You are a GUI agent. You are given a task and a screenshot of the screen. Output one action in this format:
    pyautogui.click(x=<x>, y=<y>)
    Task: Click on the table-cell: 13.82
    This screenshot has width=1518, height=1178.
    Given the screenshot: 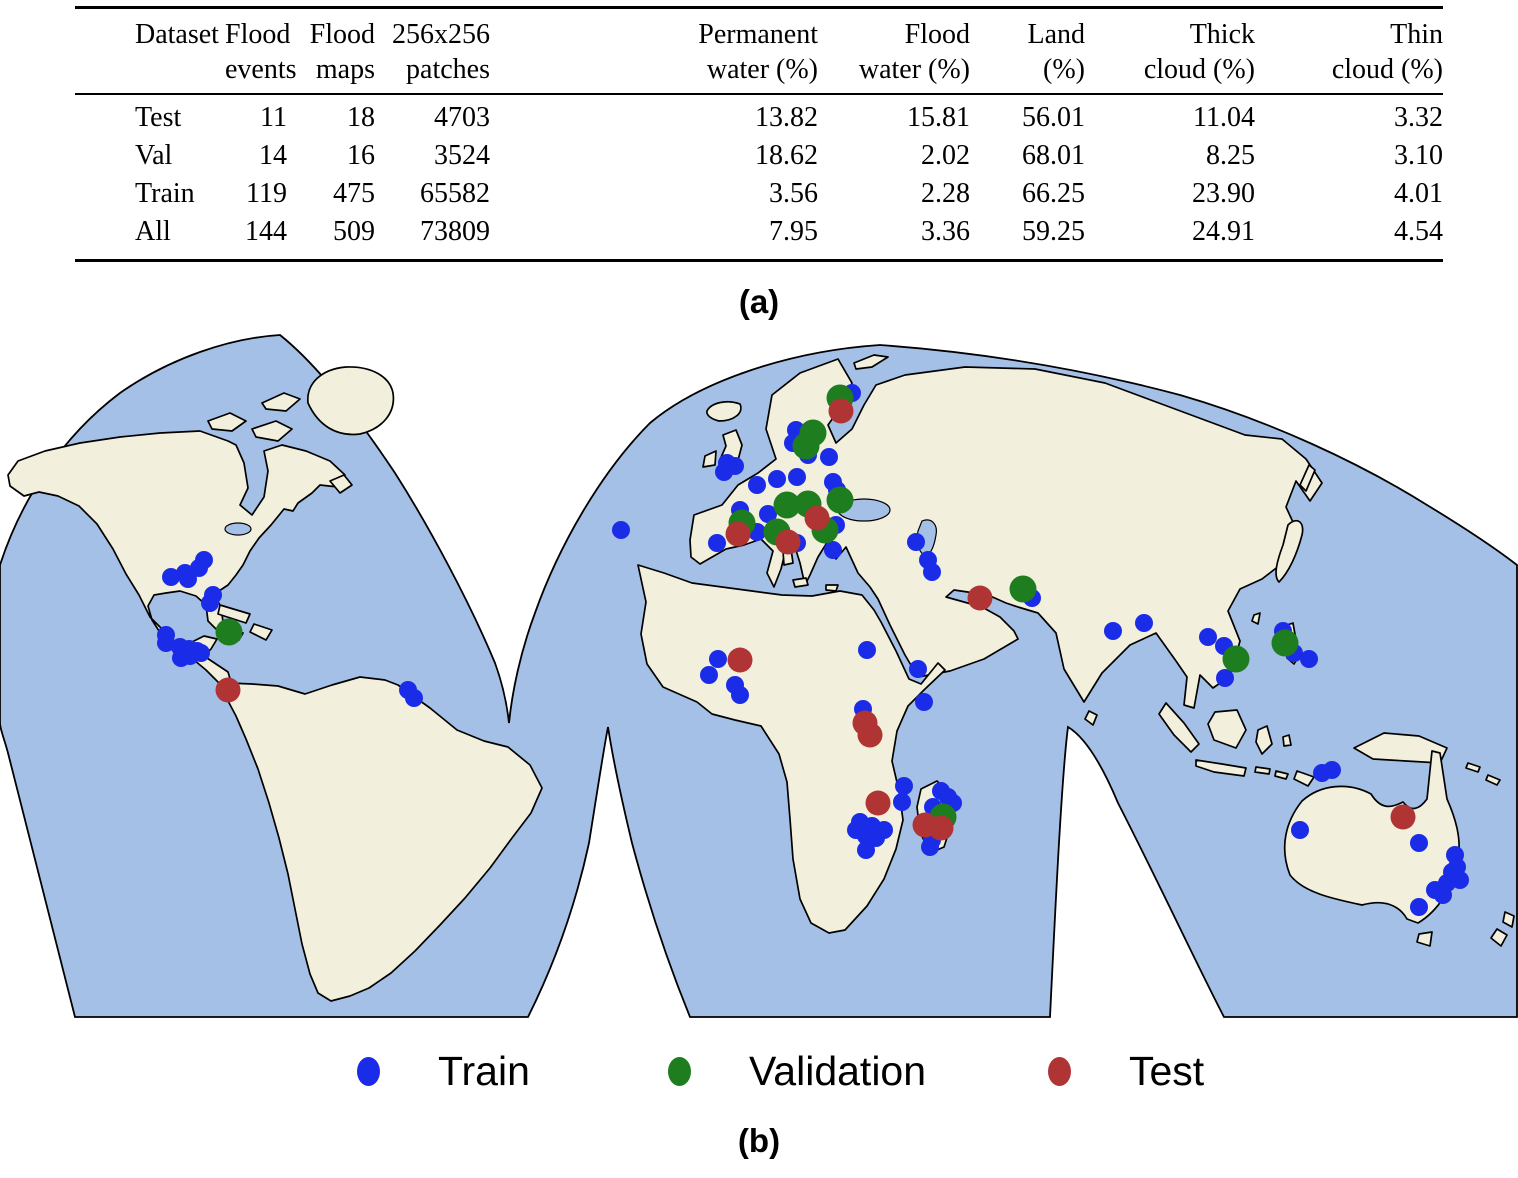 What is the action you would take?
    pyautogui.click(x=786, y=117)
    